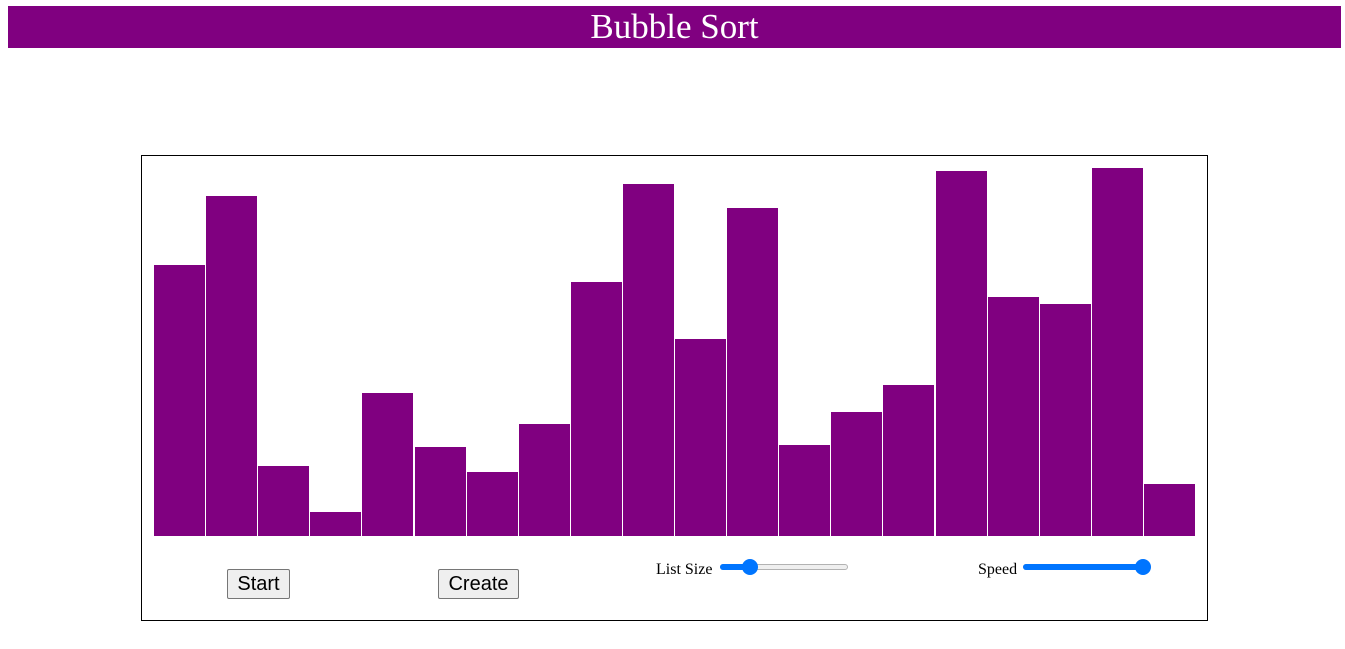  Describe the element at coordinates (258, 584) in the screenshot. I see `start-button: Start` at that location.